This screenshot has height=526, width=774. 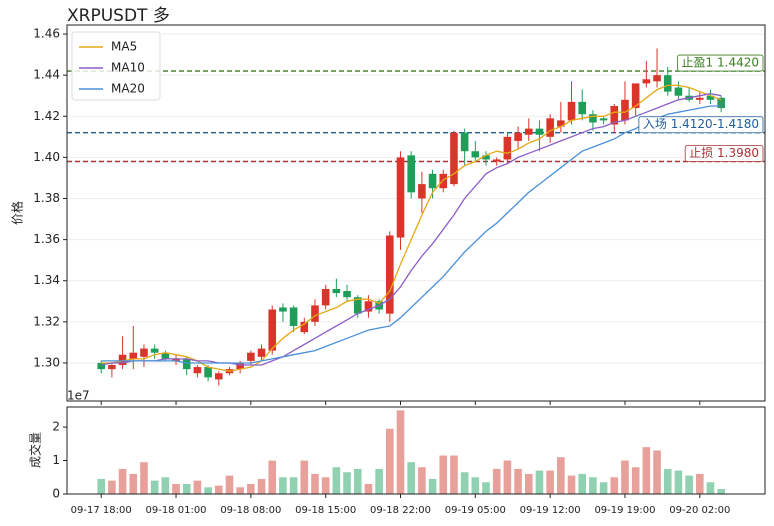 What do you see at coordinates (46, 116) in the screenshot?
I see `y-tick-label: 1.42` at bounding box center [46, 116].